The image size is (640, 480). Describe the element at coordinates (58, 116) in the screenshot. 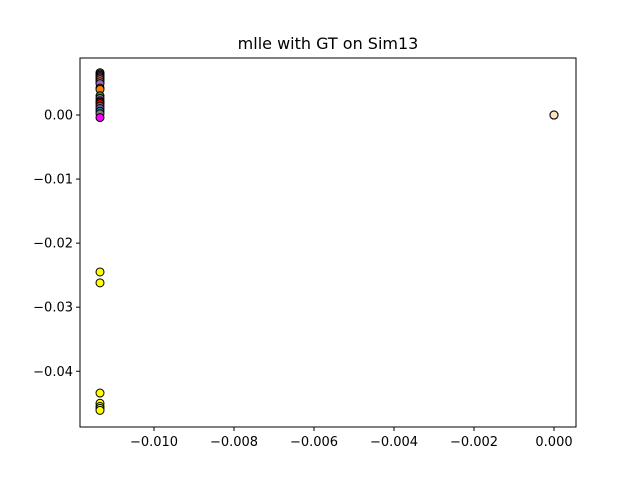

I see `y-tick-label: 0.00` at that location.